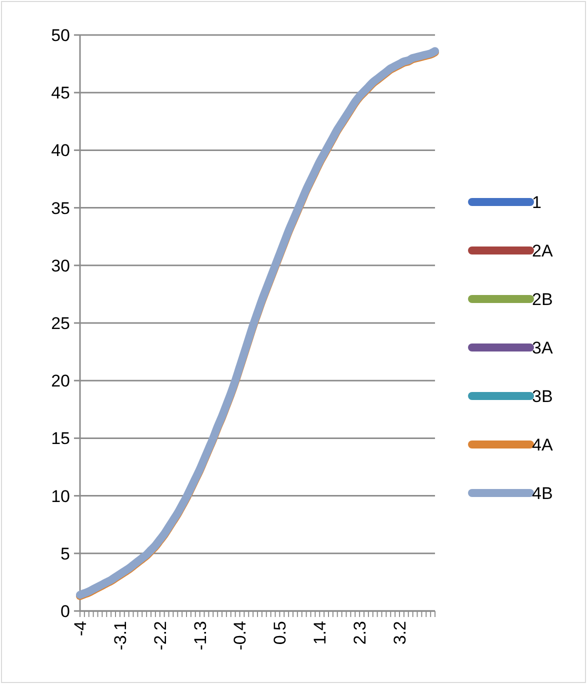 This screenshot has width=587, height=684. What do you see at coordinates (537, 202) in the screenshot?
I see `legend-label: 1` at bounding box center [537, 202].